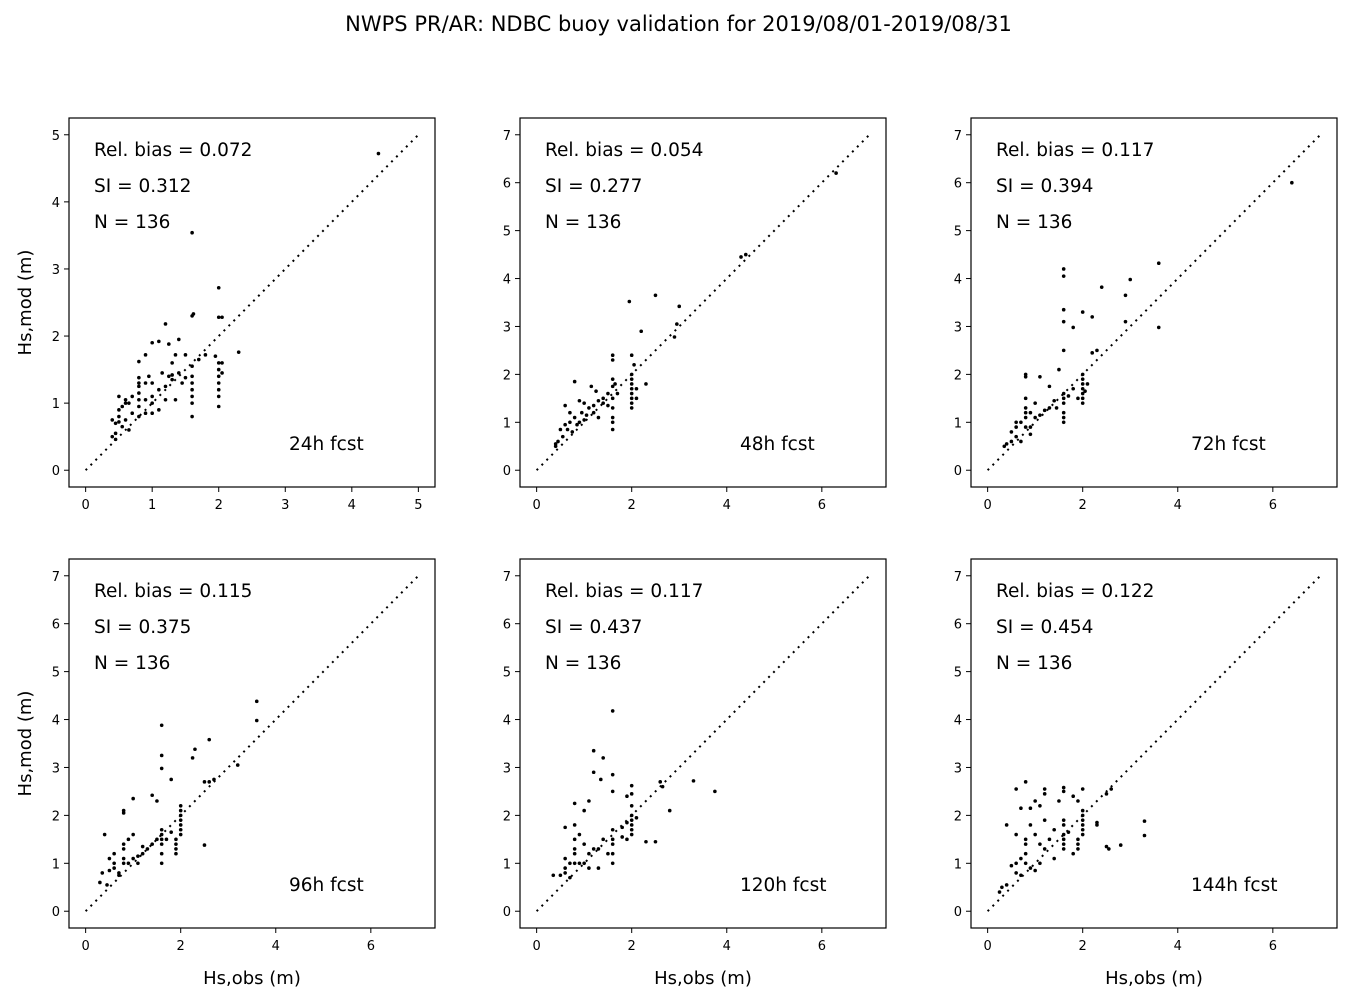 The image size is (1357, 1004). Describe the element at coordinates (727, 505) in the screenshot. I see `x-tick-label: 4` at that location.